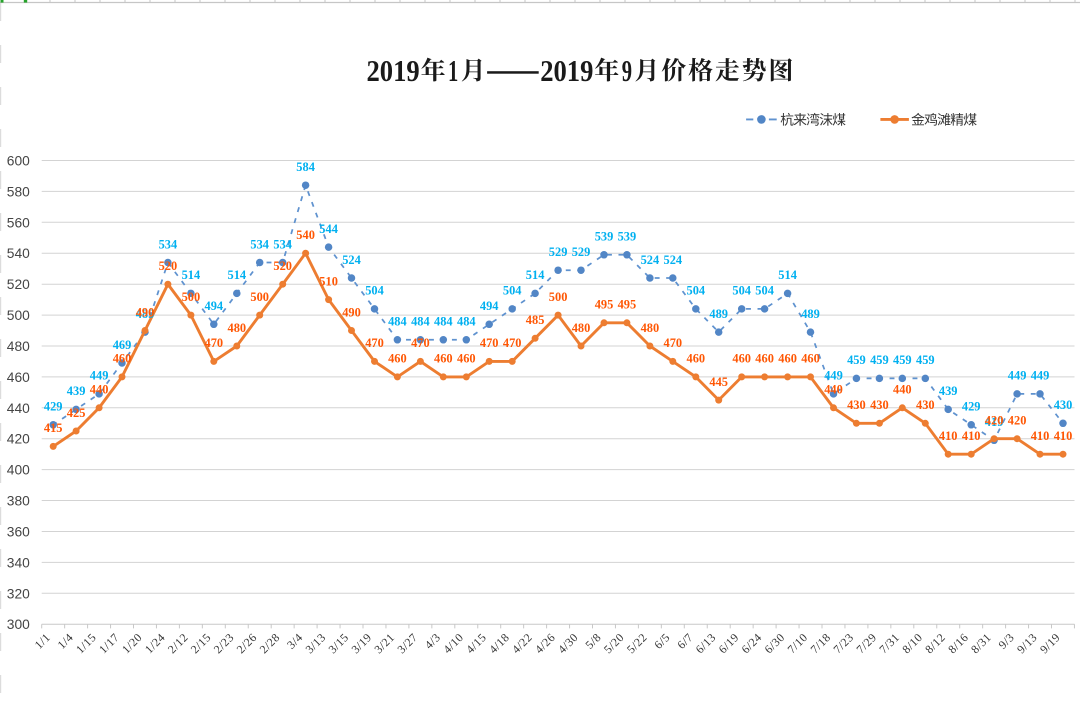 This screenshot has height=702, width=1080. I want to click on svg-text: 490, so click(145, 312).